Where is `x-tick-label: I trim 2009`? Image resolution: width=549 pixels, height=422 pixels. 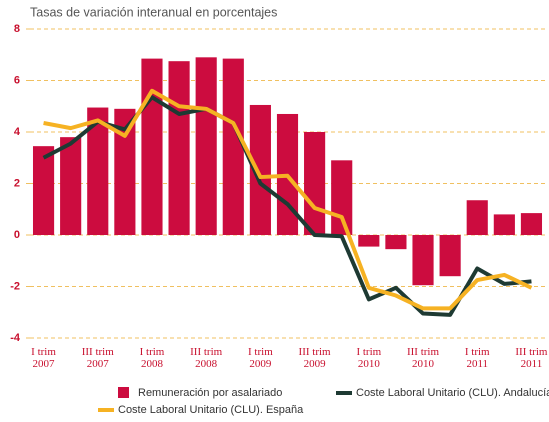
x-tick-label: I trim 2009 is located at coordinates (260, 358).